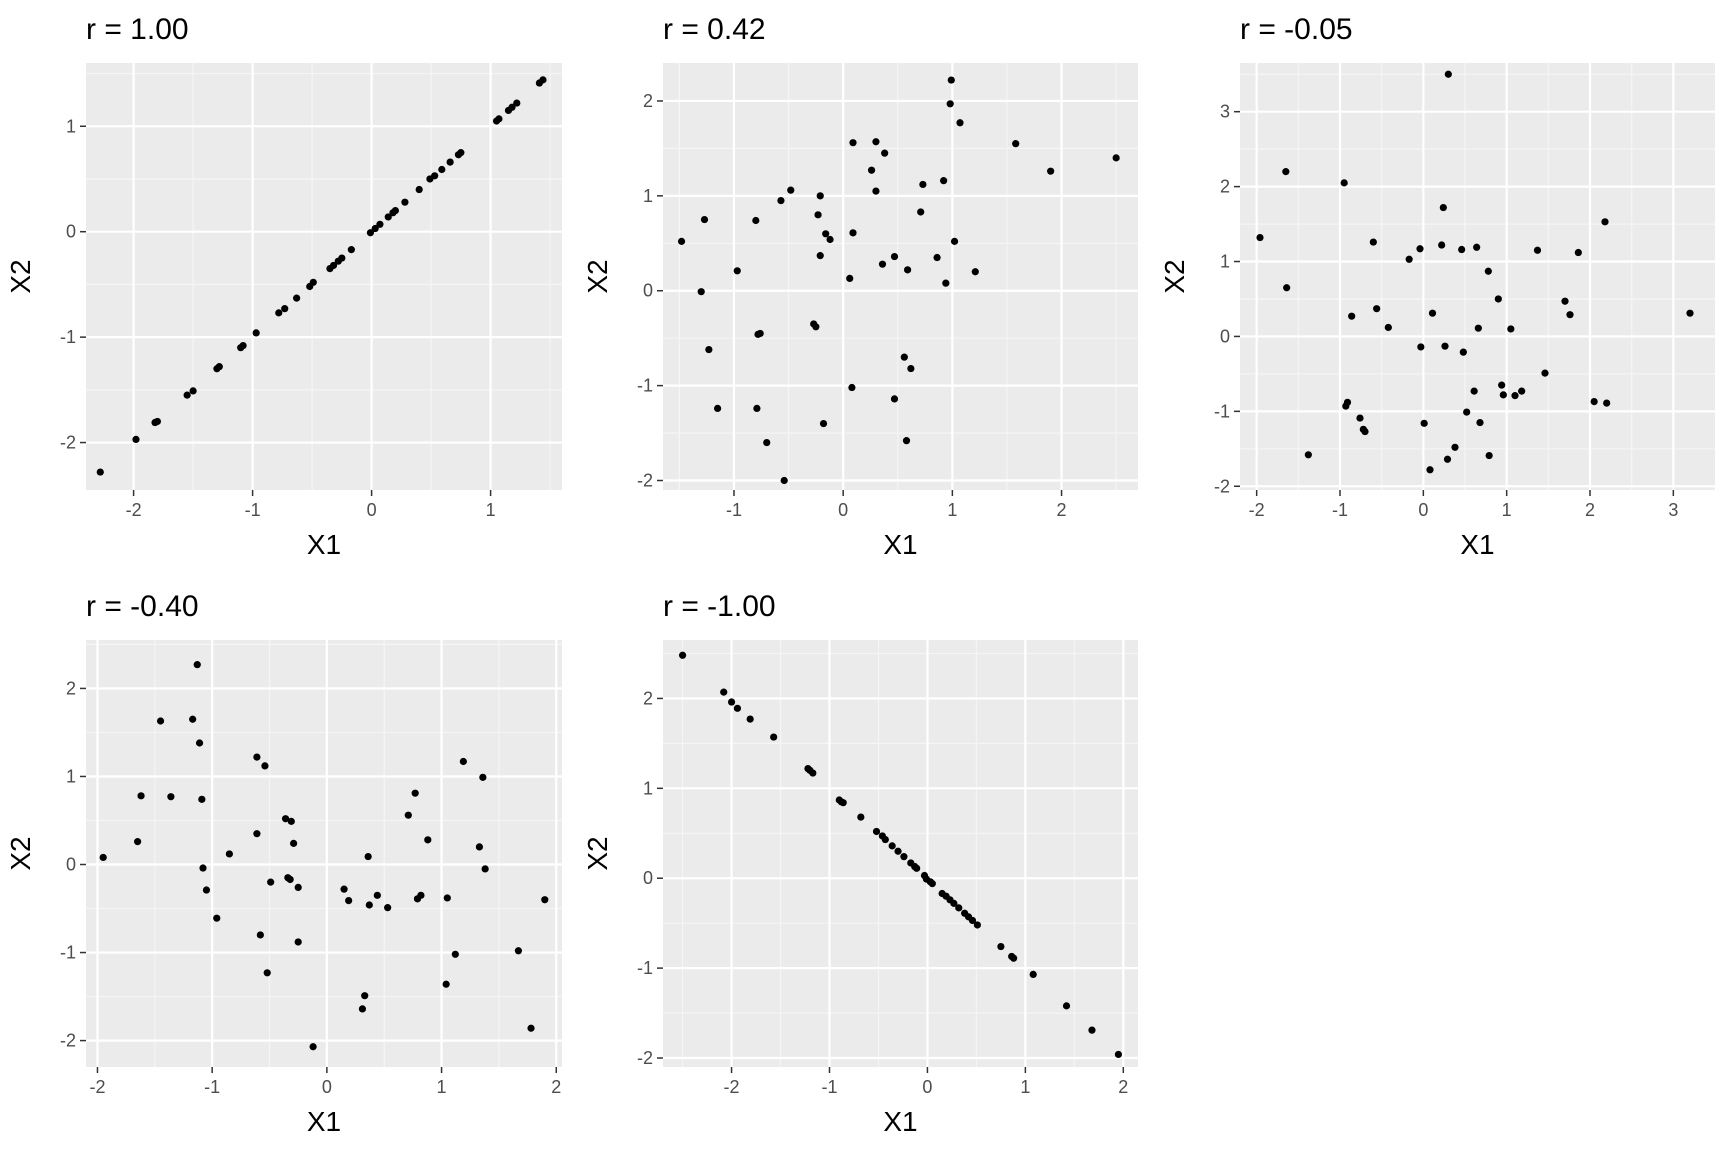 The height and width of the screenshot is (1152, 1728). Describe the element at coordinates (1673, 510) in the screenshot. I see `x-tick-label: 3` at that location.